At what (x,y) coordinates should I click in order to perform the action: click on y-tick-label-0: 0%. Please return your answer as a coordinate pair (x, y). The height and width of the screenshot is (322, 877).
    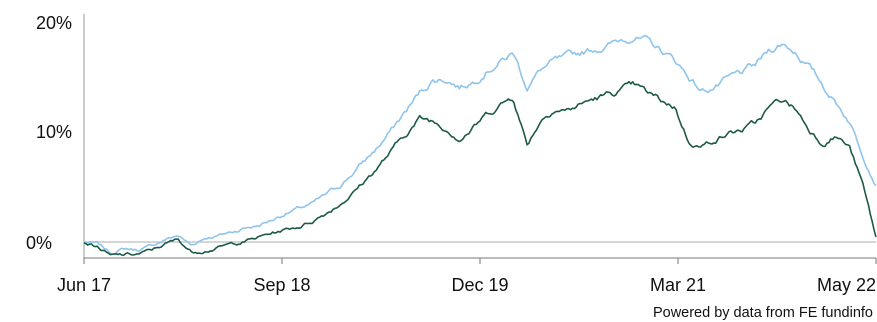
    Looking at the image, I should click on (39, 243).